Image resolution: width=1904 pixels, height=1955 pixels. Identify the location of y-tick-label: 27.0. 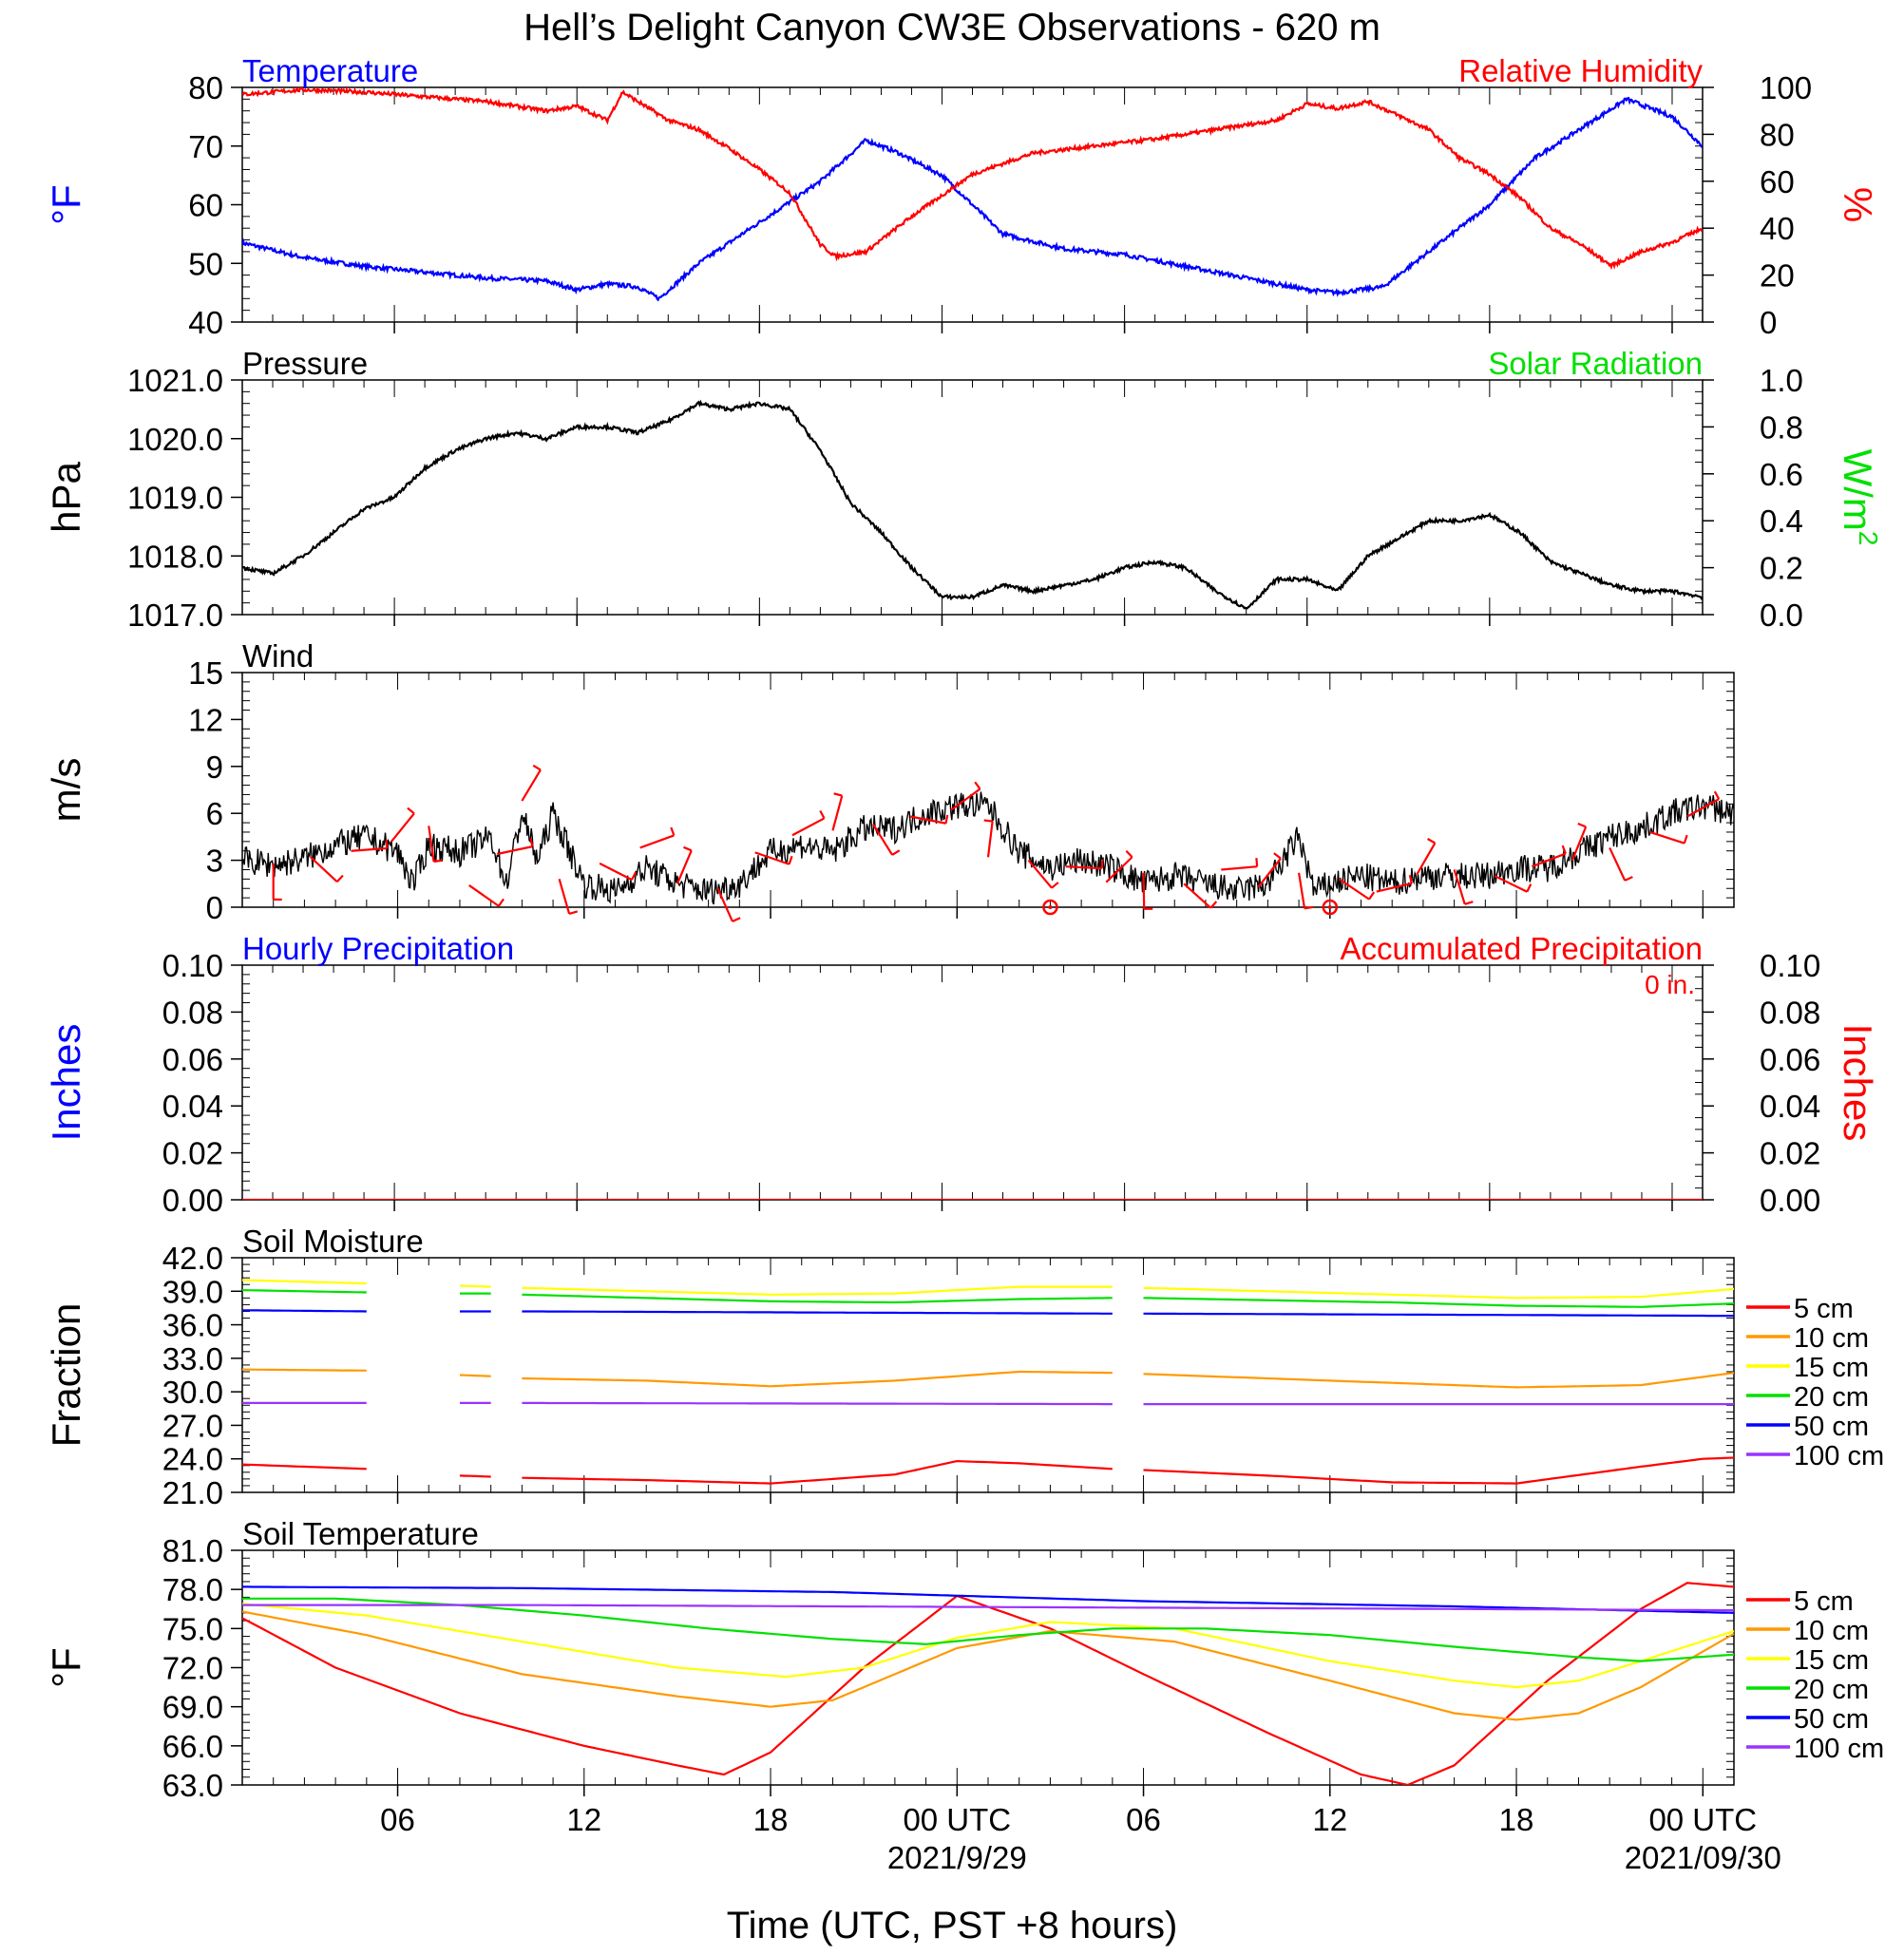
(193, 1425).